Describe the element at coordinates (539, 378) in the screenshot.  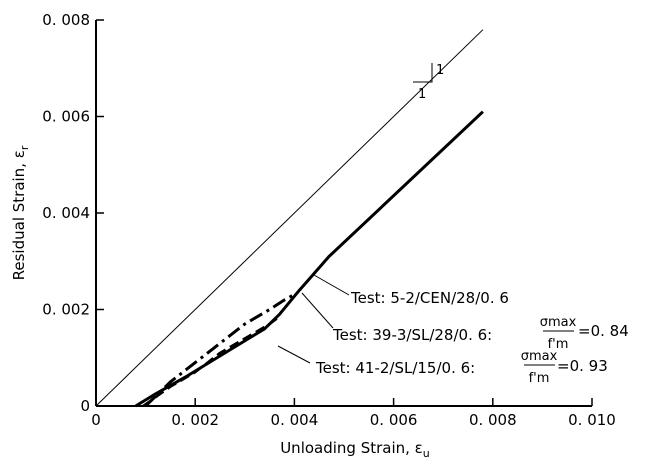
I see `frac-den-2: f'm` at that location.